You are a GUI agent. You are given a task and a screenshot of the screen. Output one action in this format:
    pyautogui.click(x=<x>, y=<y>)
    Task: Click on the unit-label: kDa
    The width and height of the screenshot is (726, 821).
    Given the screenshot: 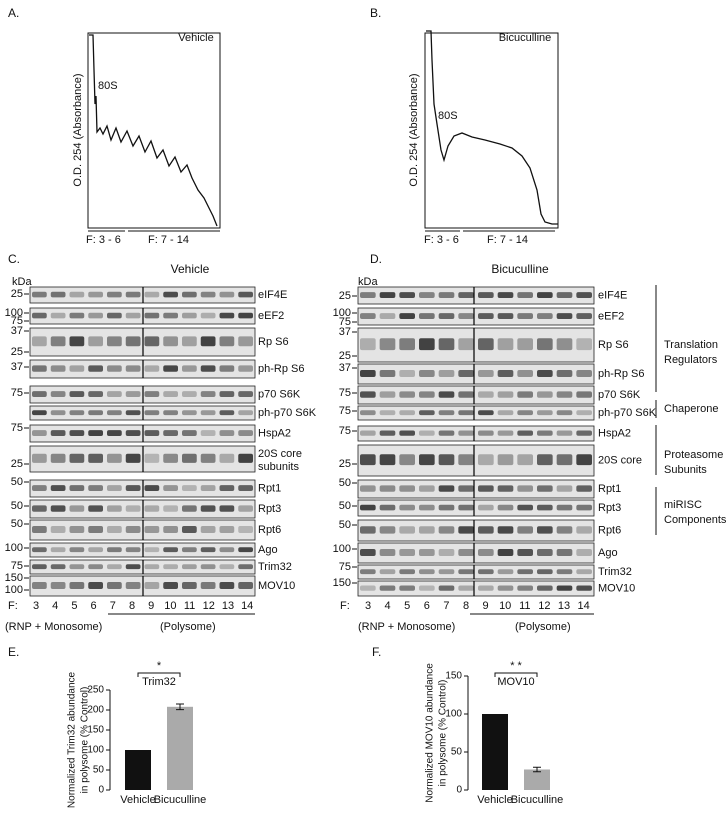 What is the action you would take?
    pyautogui.click(x=368, y=282)
    